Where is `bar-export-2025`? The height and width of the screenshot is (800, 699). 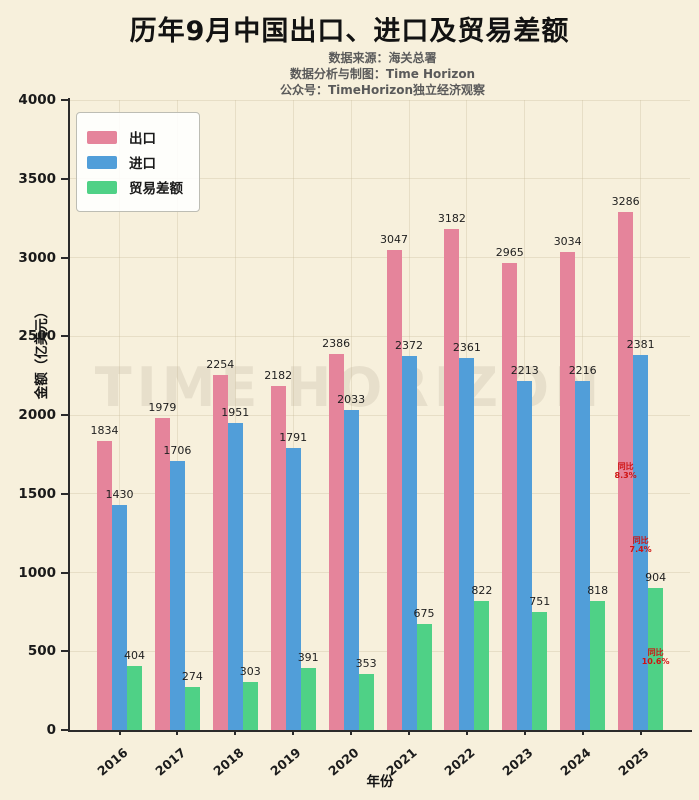
bar-export-2025 is located at coordinates (626, 471).